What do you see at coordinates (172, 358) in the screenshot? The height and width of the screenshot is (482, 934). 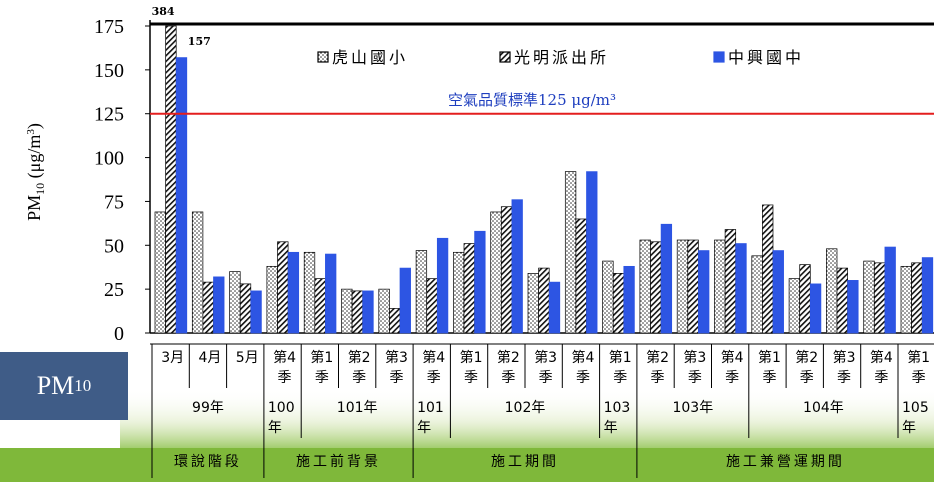 I see `category-label: 3月` at bounding box center [172, 358].